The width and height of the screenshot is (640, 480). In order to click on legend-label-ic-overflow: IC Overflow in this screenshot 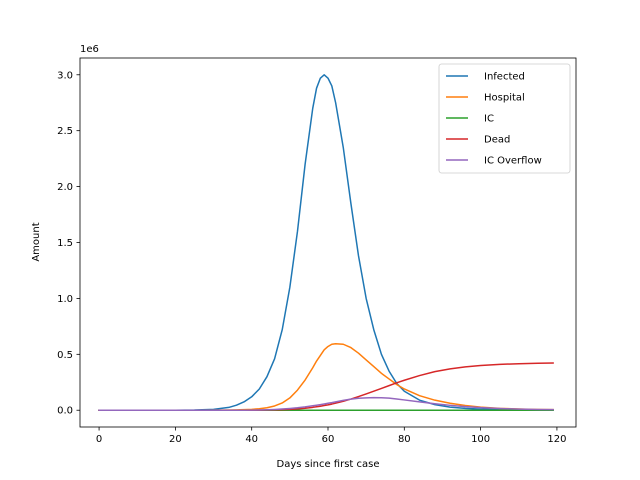, I will do `click(513, 161)`.